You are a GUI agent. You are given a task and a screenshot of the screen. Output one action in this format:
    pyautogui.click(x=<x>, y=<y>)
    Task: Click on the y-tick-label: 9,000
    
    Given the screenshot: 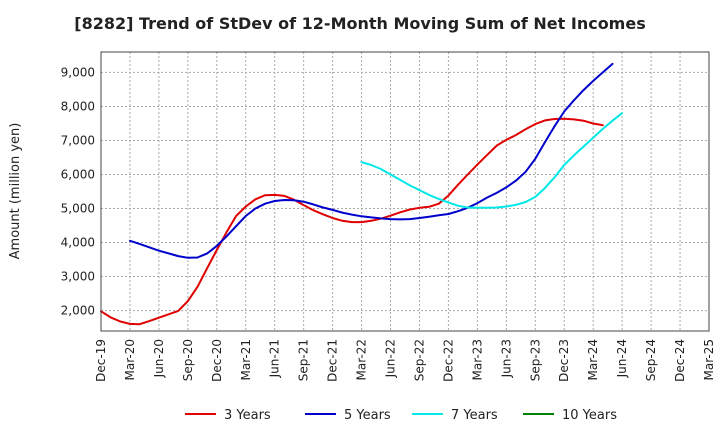 What is the action you would take?
    pyautogui.click(x=78, y=72)
    